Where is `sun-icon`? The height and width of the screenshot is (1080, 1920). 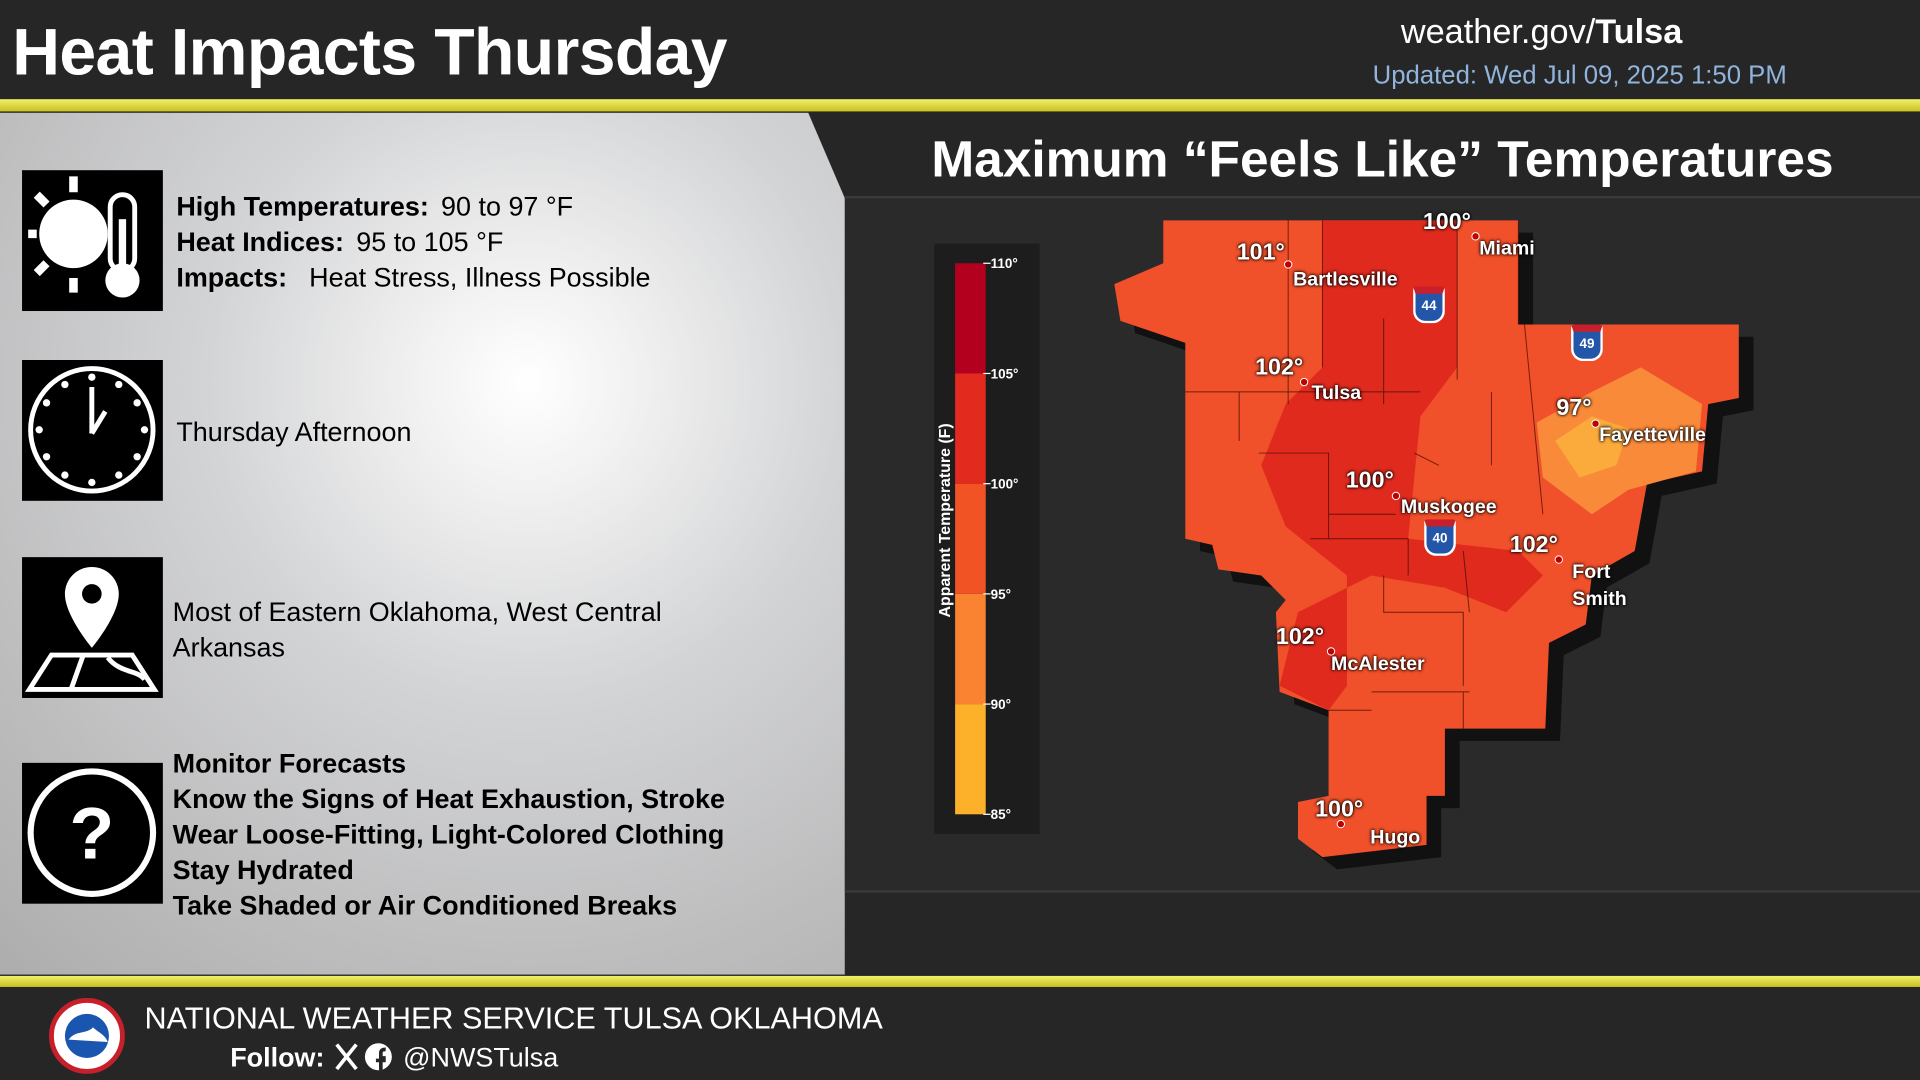
sun-icon is located at coordinates (92, 241).